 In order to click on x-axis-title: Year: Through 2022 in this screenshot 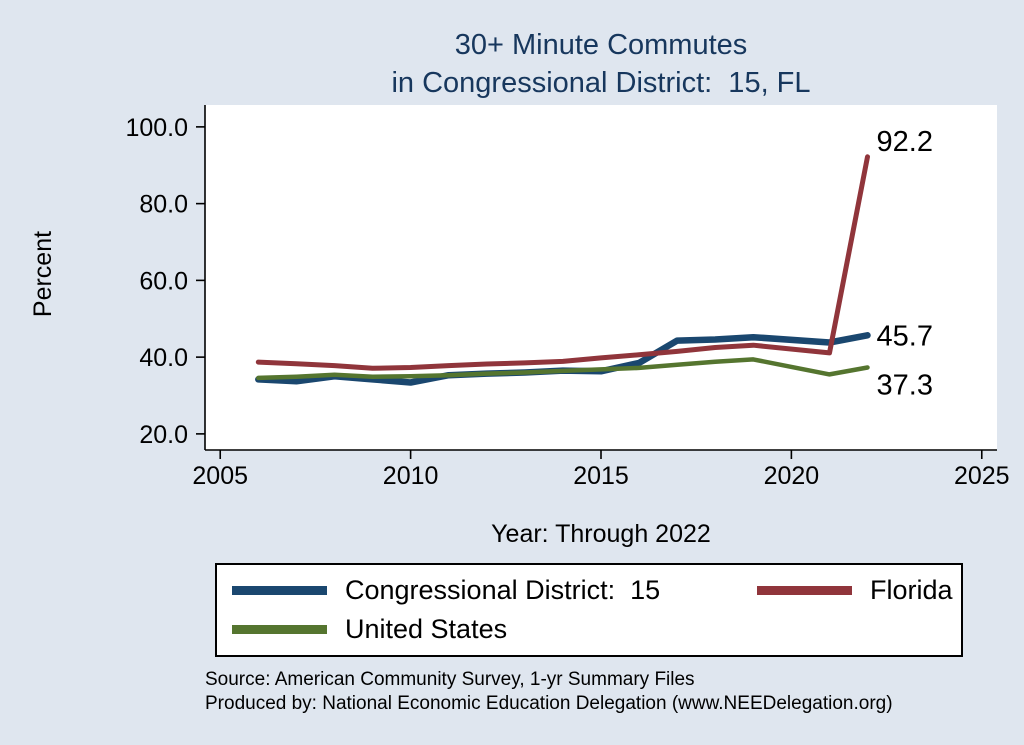, I will do `click(601, 534)`.